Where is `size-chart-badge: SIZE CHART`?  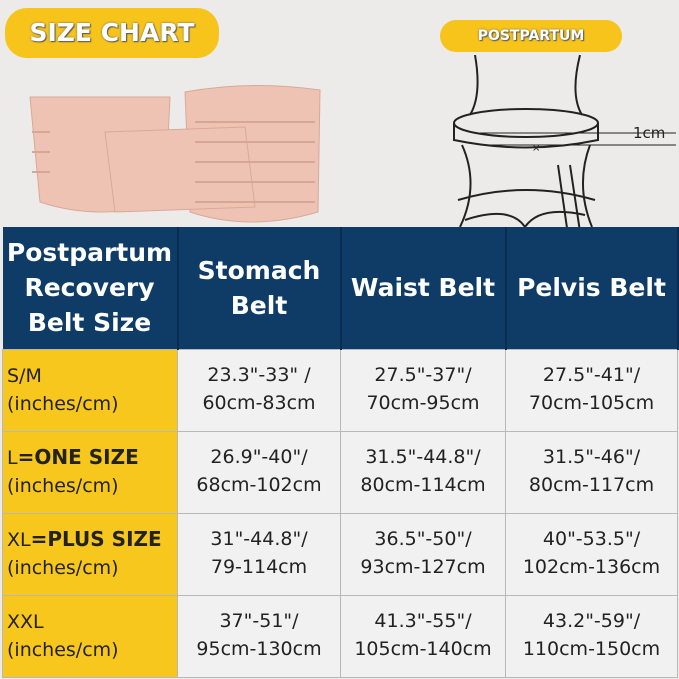 size-chart-badge: SIZE CHART is located at coordinates (112, 33).